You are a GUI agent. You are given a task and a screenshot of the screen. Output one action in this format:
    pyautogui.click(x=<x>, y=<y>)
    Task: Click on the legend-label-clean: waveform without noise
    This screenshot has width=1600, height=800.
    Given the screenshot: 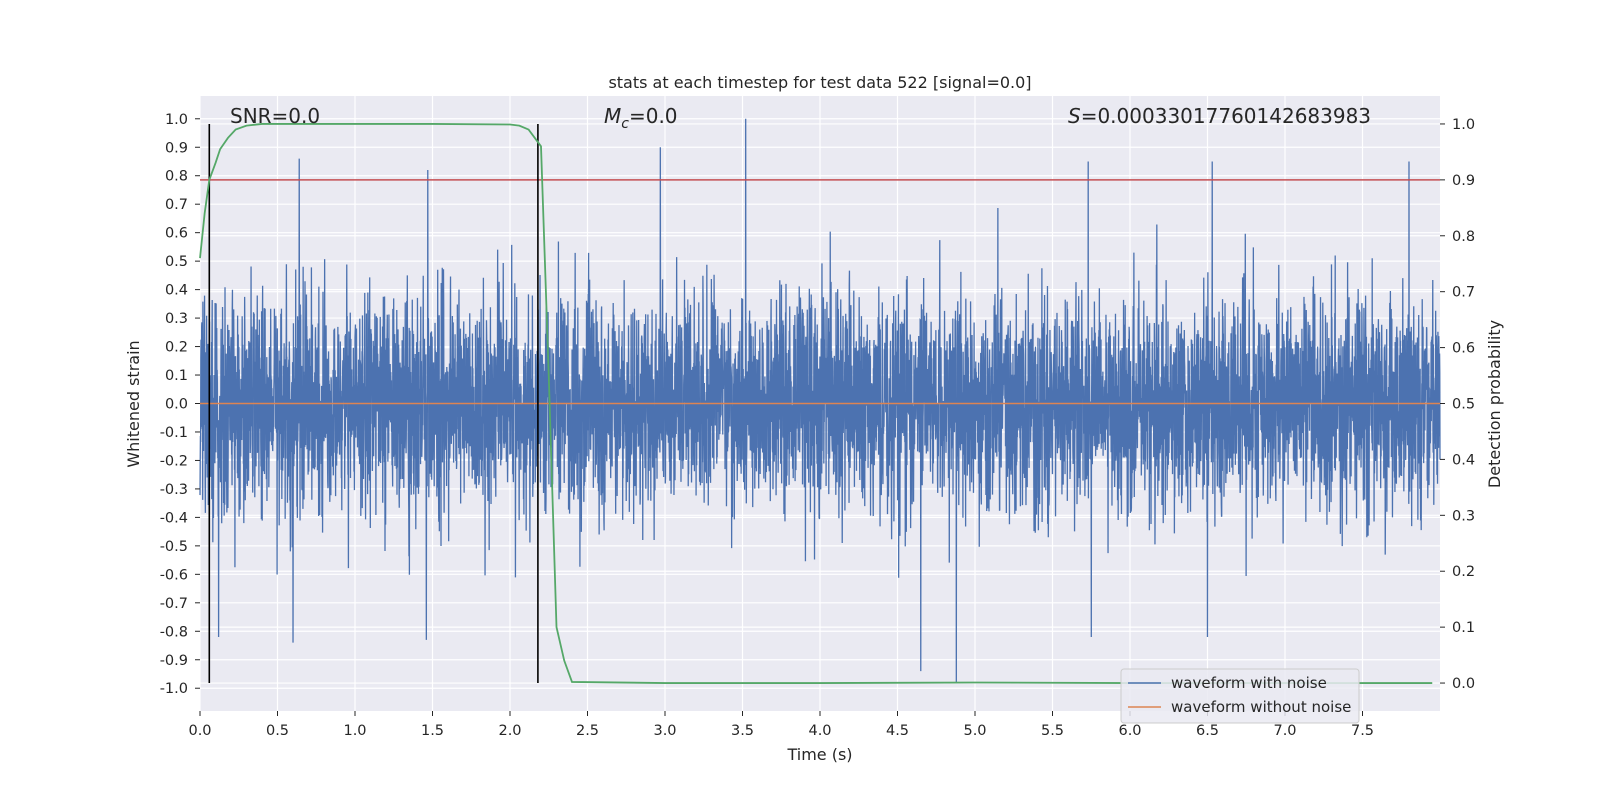 What is the action you would take?
    pyautogui.click(x=1261, y=707)
    